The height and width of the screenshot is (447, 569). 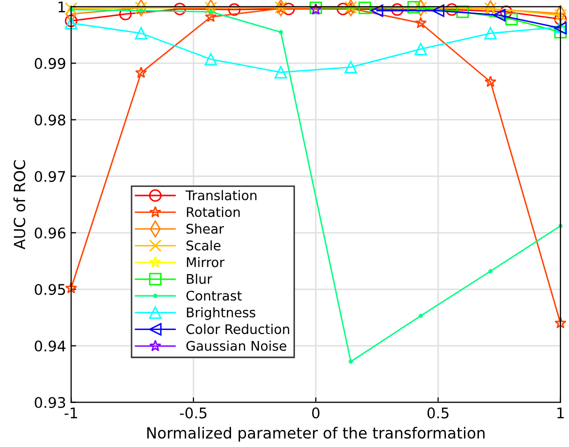 I want to click on x-tick-label: -0.5, so click(x=193, y=412).